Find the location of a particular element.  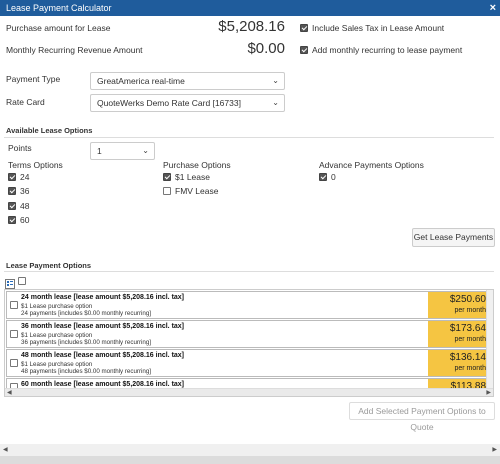

rate-card-label: Rate Card is located at coordinates (25, 102).